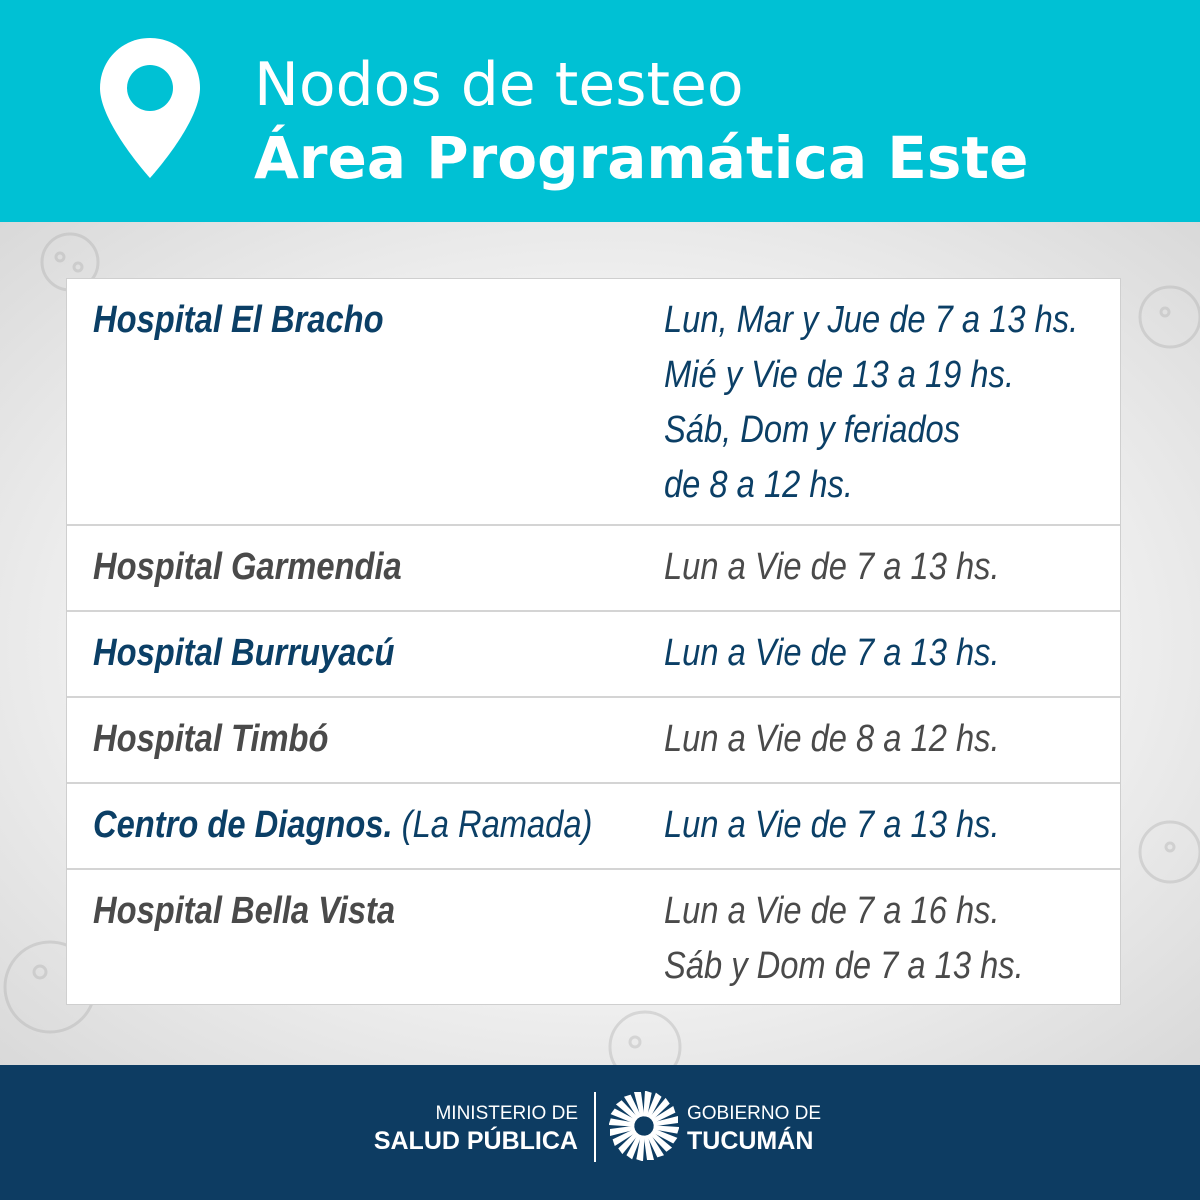 This screenshot has height=1200, width=1200. What do you see at coordinates (871, 320) in the screenshot?
I see `schedule-line: Lun, Mar y Jue de 7 a 13 hs.` at bounding box center [871, 320].